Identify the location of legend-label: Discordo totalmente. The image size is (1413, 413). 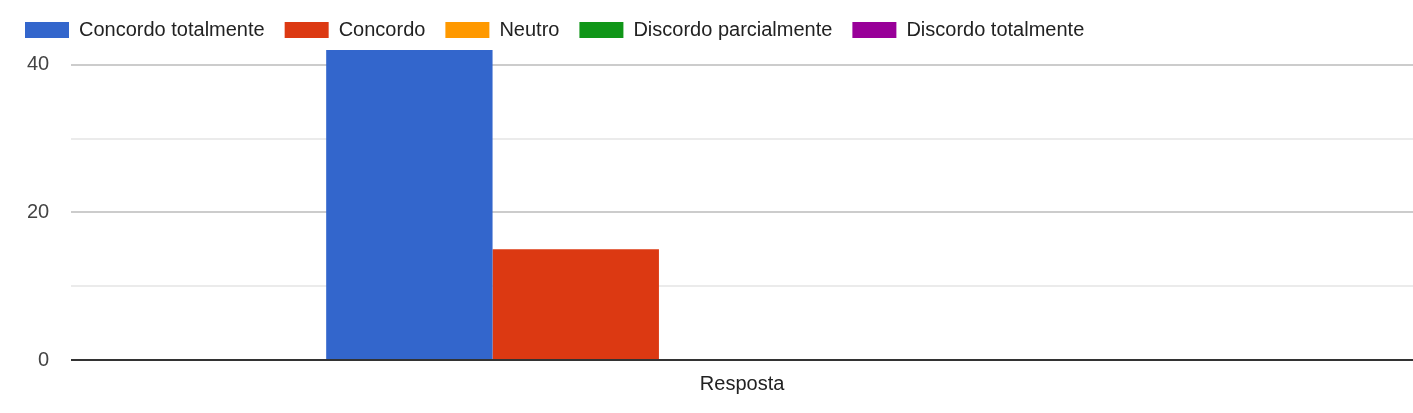
(995, 28).